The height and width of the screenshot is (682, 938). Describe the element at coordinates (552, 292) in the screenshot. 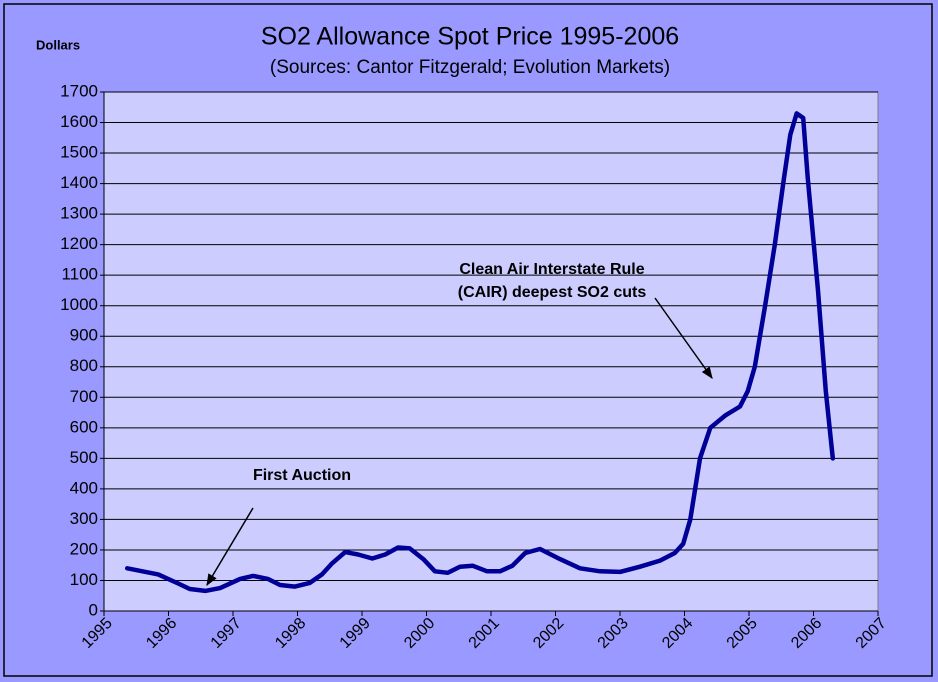

I see `annotation: (CAIR) deepest SO2 cuts` at that location.